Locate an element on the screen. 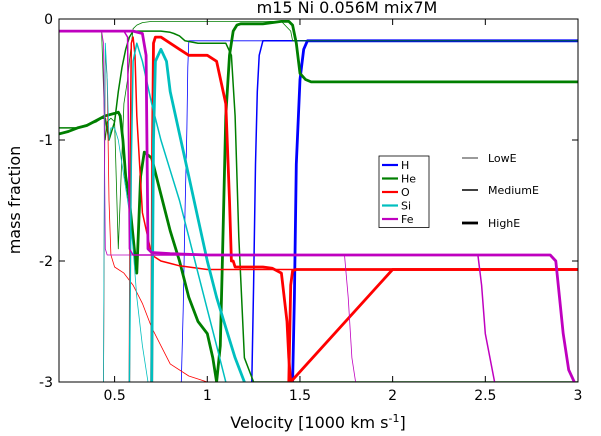 Image resolution: width=601 pixels, height=436 pixels. y-tick-label: -2 is located at coordinates (46, 262).